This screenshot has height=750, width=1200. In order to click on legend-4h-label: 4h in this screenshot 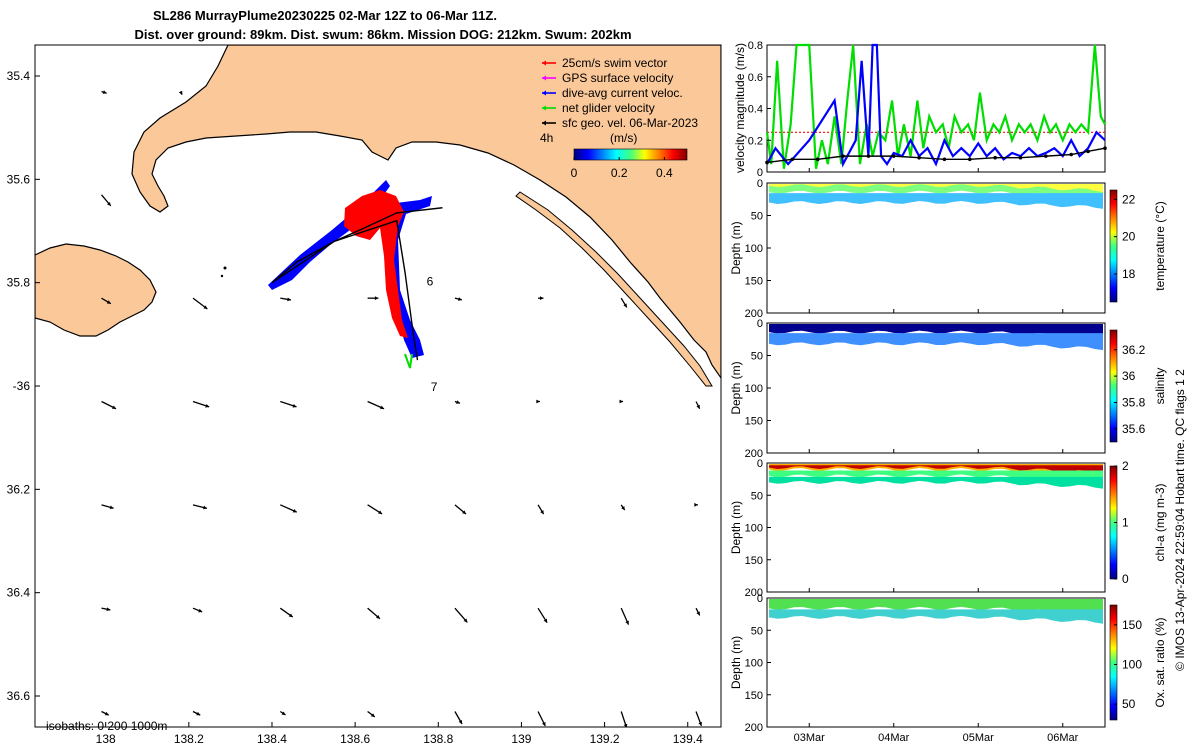, I will do `click(546, 138)`.